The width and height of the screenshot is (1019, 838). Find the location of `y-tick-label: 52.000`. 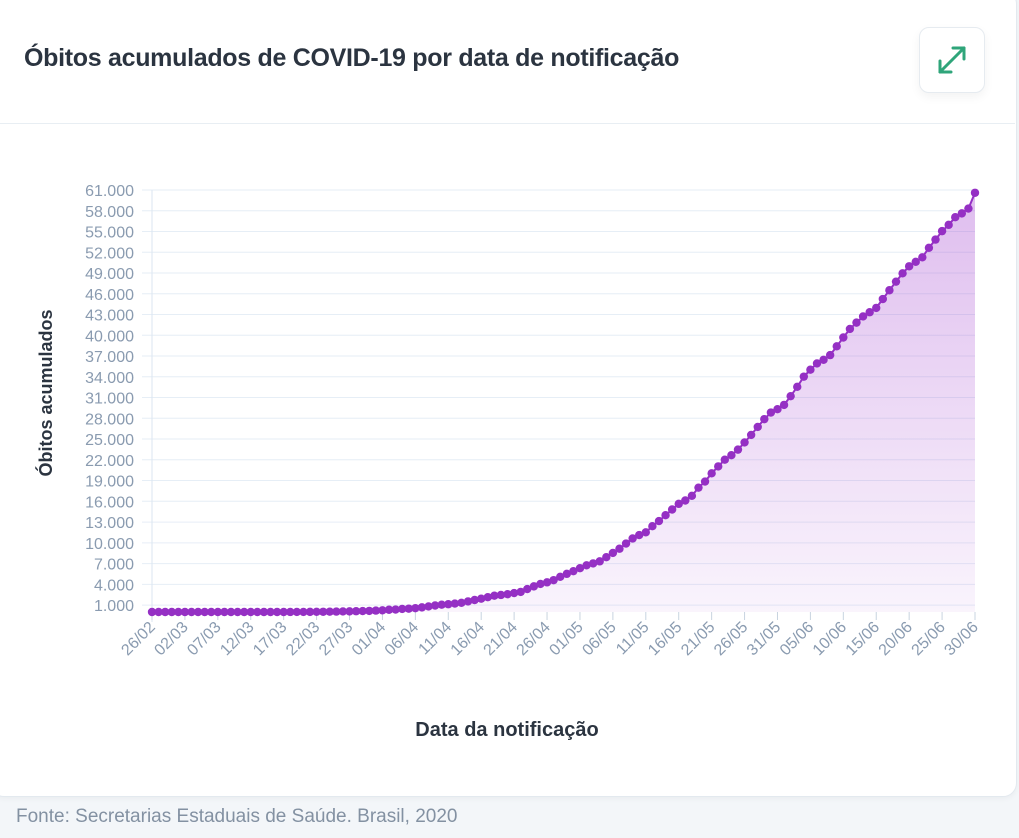

y-tick-label: 52.000 is located at coordinates (109, 253).